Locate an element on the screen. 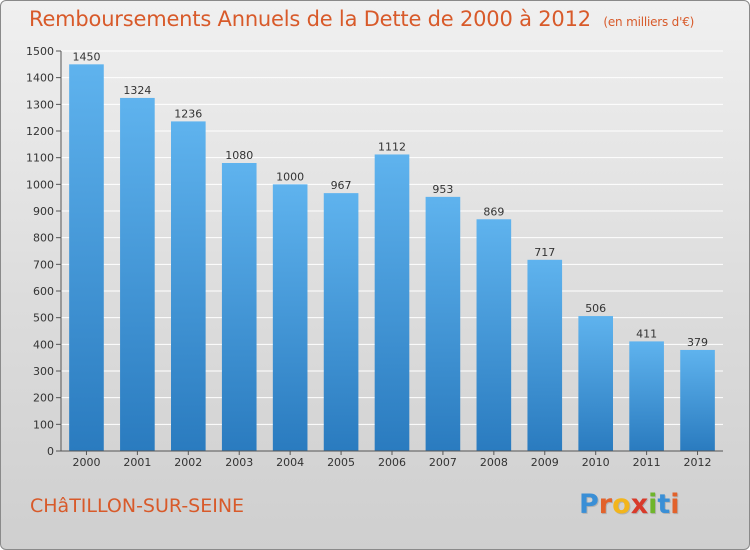 This screenshot has width=750, height=550. x-tick-label: 2012 is located at coordinates (698, 462).